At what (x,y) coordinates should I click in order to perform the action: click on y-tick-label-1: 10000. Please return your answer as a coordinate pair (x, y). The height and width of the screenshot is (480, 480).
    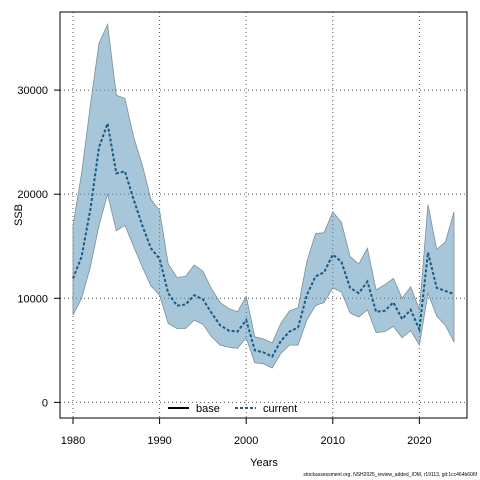
    Looking at the image, I should click on (32, 299).